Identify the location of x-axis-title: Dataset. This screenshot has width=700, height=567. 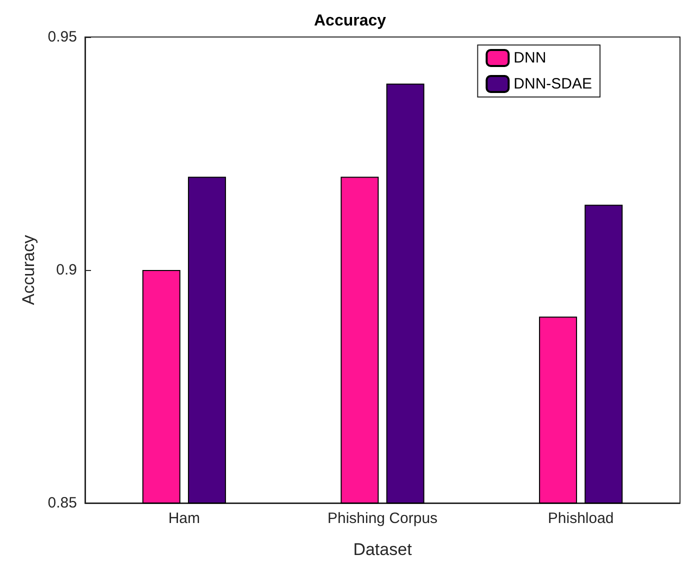
(382, 549).